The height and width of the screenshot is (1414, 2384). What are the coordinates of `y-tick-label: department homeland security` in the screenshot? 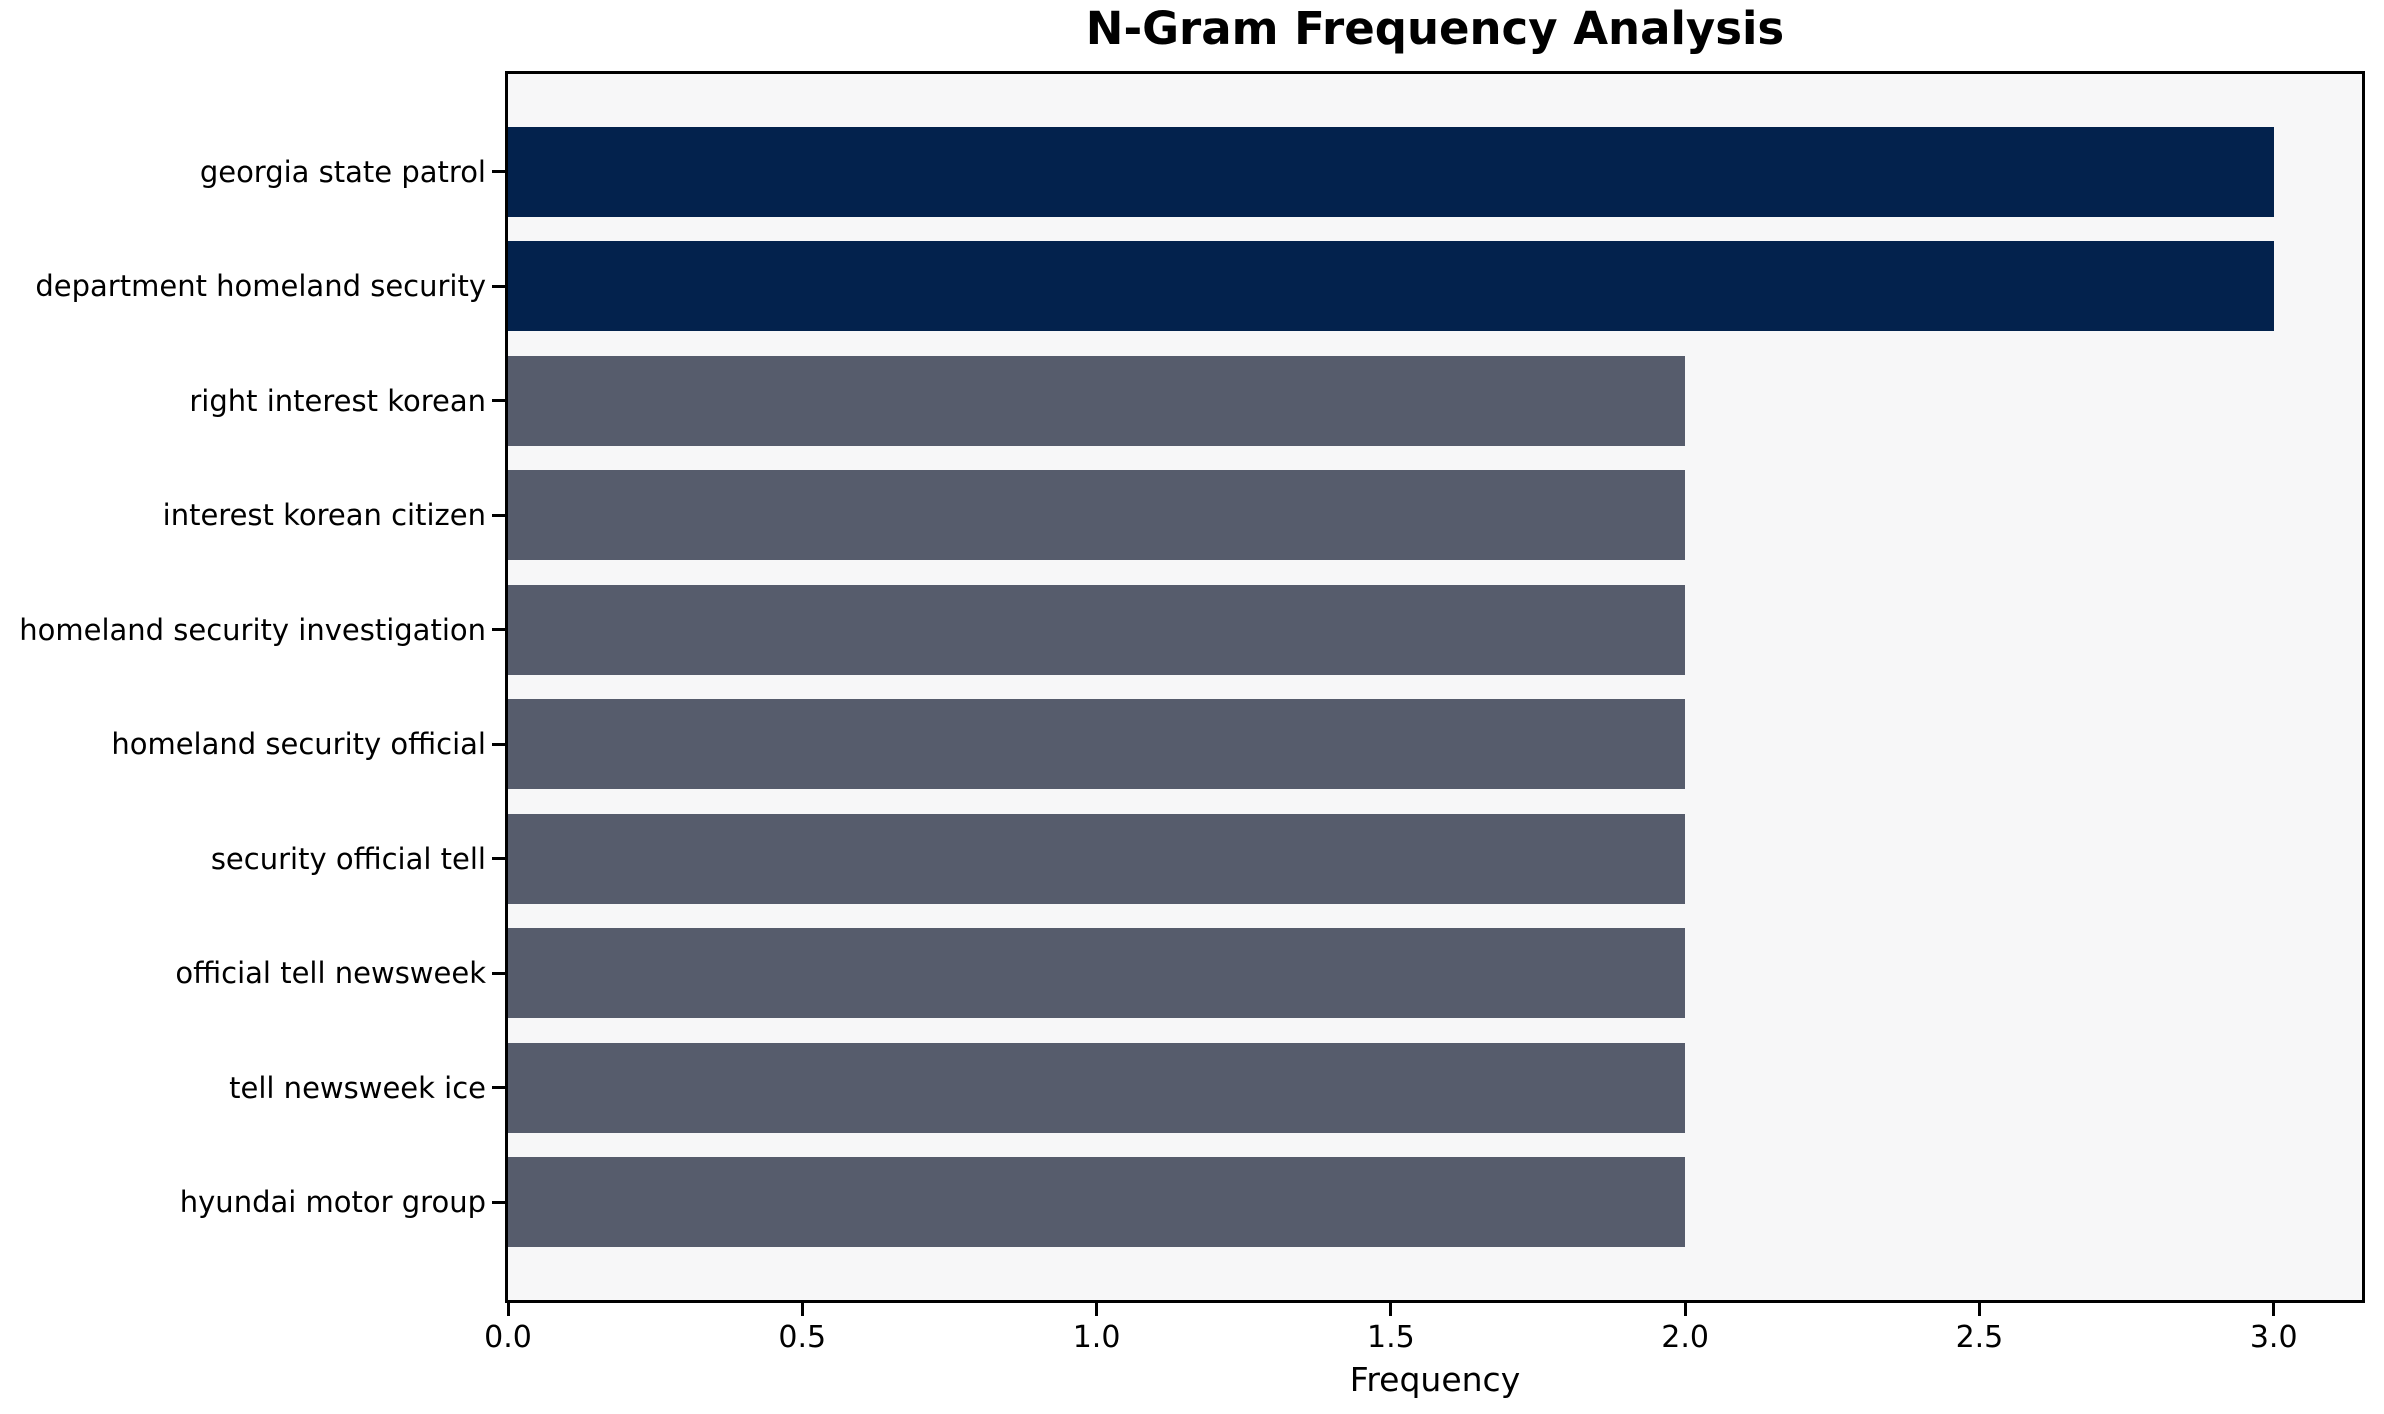 It's located at (260, 286).